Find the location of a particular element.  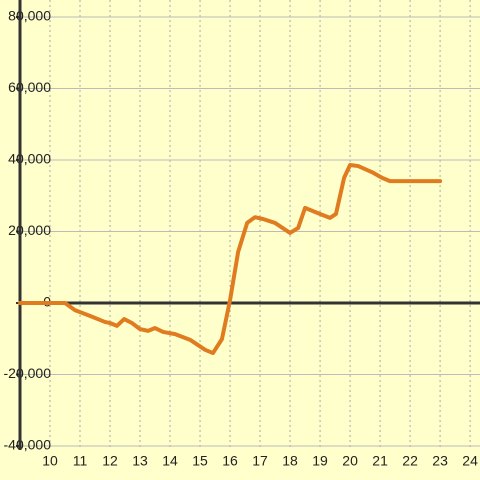

x-tick-label: 23 is located at coordinates (440, 461).